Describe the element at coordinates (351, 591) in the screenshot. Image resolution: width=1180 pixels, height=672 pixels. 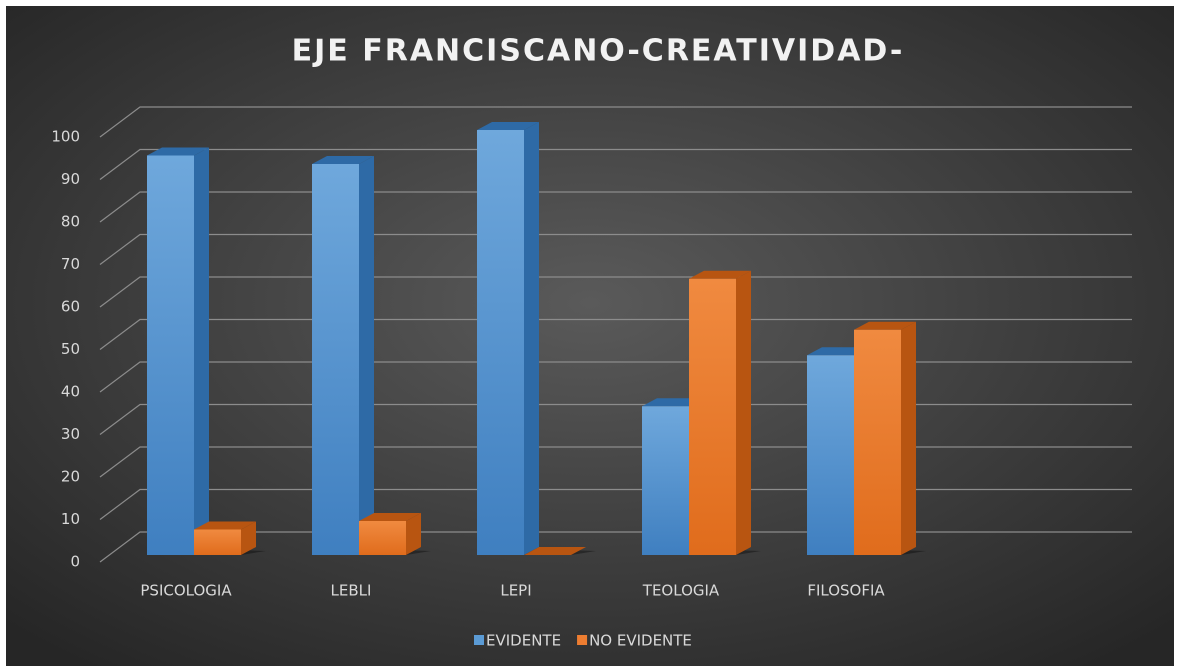
I see `x-tick-label: LEBLI` at that location.